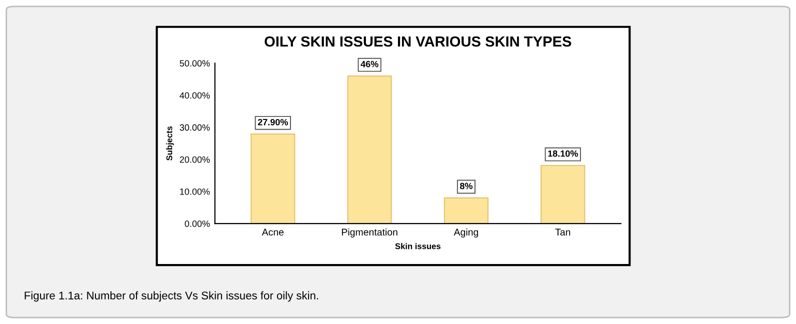 This screenshot has height=324, width=796. Describe the element at coordinates (417, 246) in the screenshot. I see `x-axis-title: Skin issues` at that location.